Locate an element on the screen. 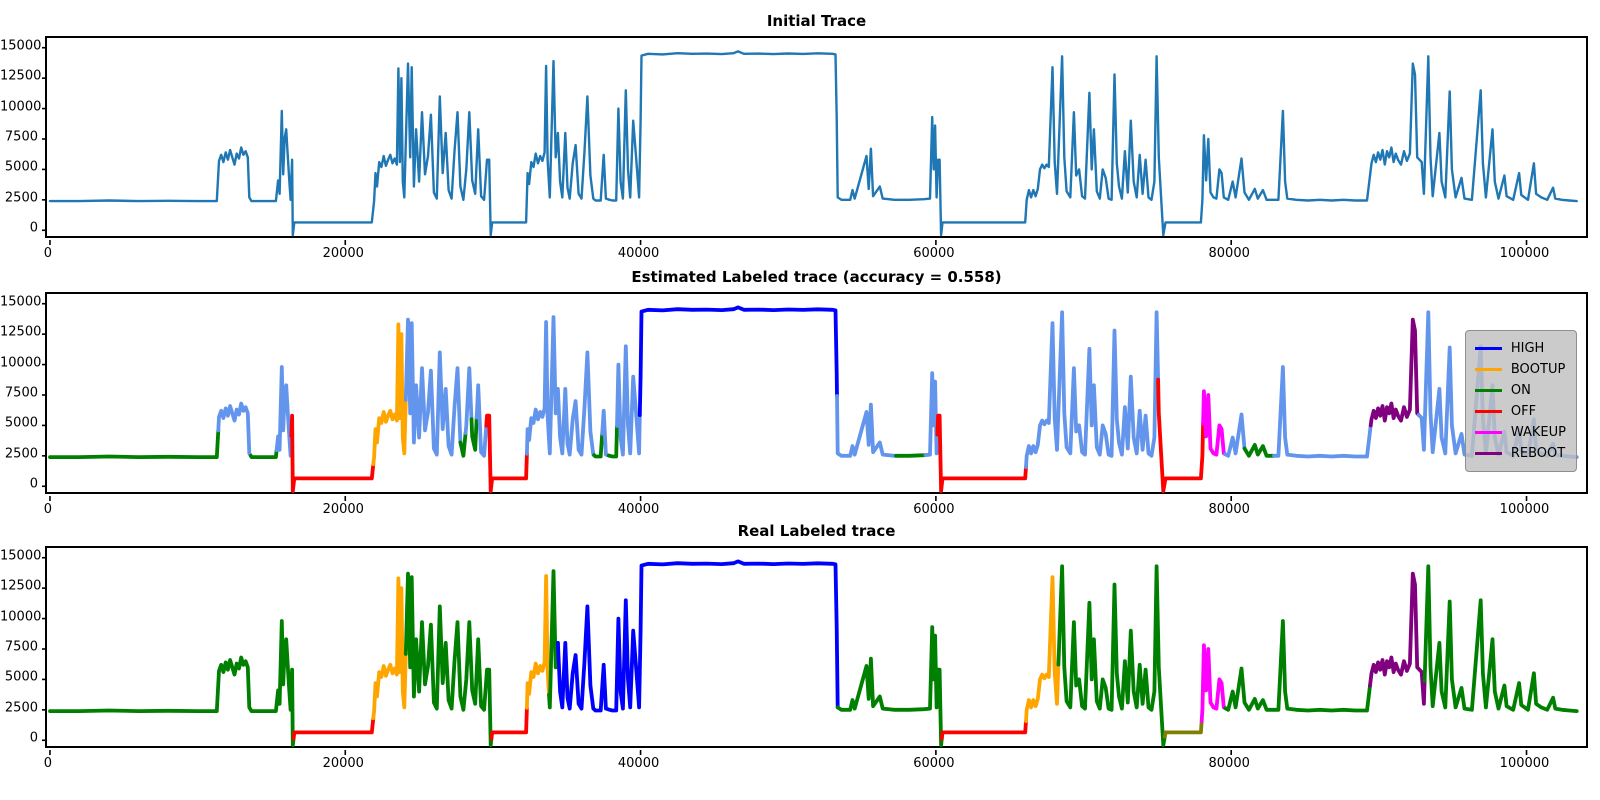 This screenshot has height=800, width=1600. legend-item-bootup: BOOTUP is located at coordinates (1520, 369).